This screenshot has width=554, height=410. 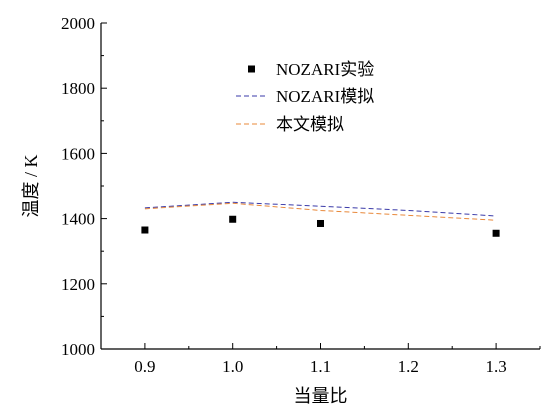 I want to click on x-tick-label: 1.2, so click(x=408, y=366).